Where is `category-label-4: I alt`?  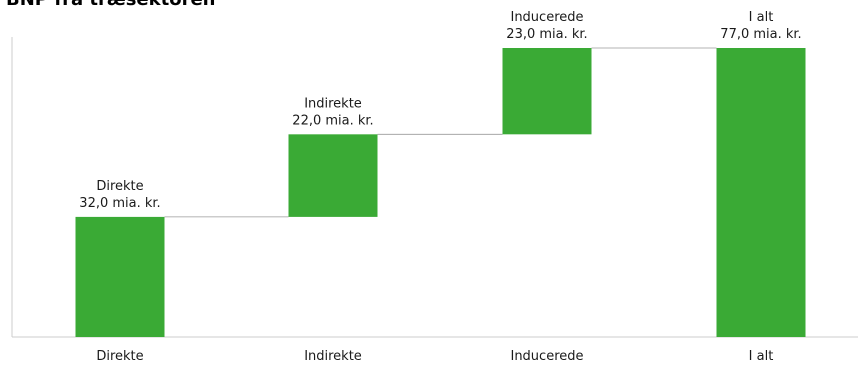
category-label-4: I alt is located at coordinates (761, 356).